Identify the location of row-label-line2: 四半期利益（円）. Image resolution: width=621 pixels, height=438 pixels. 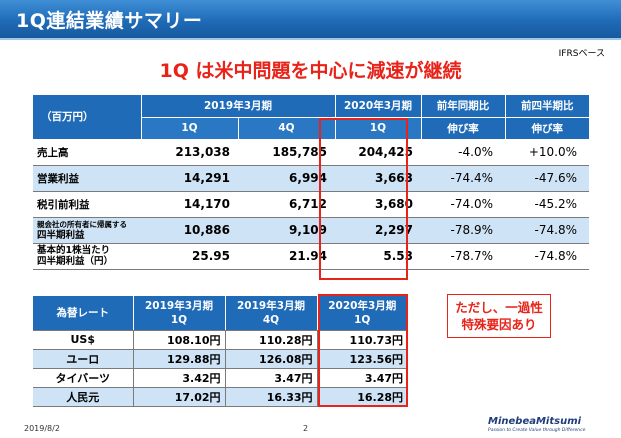
(75, 261).